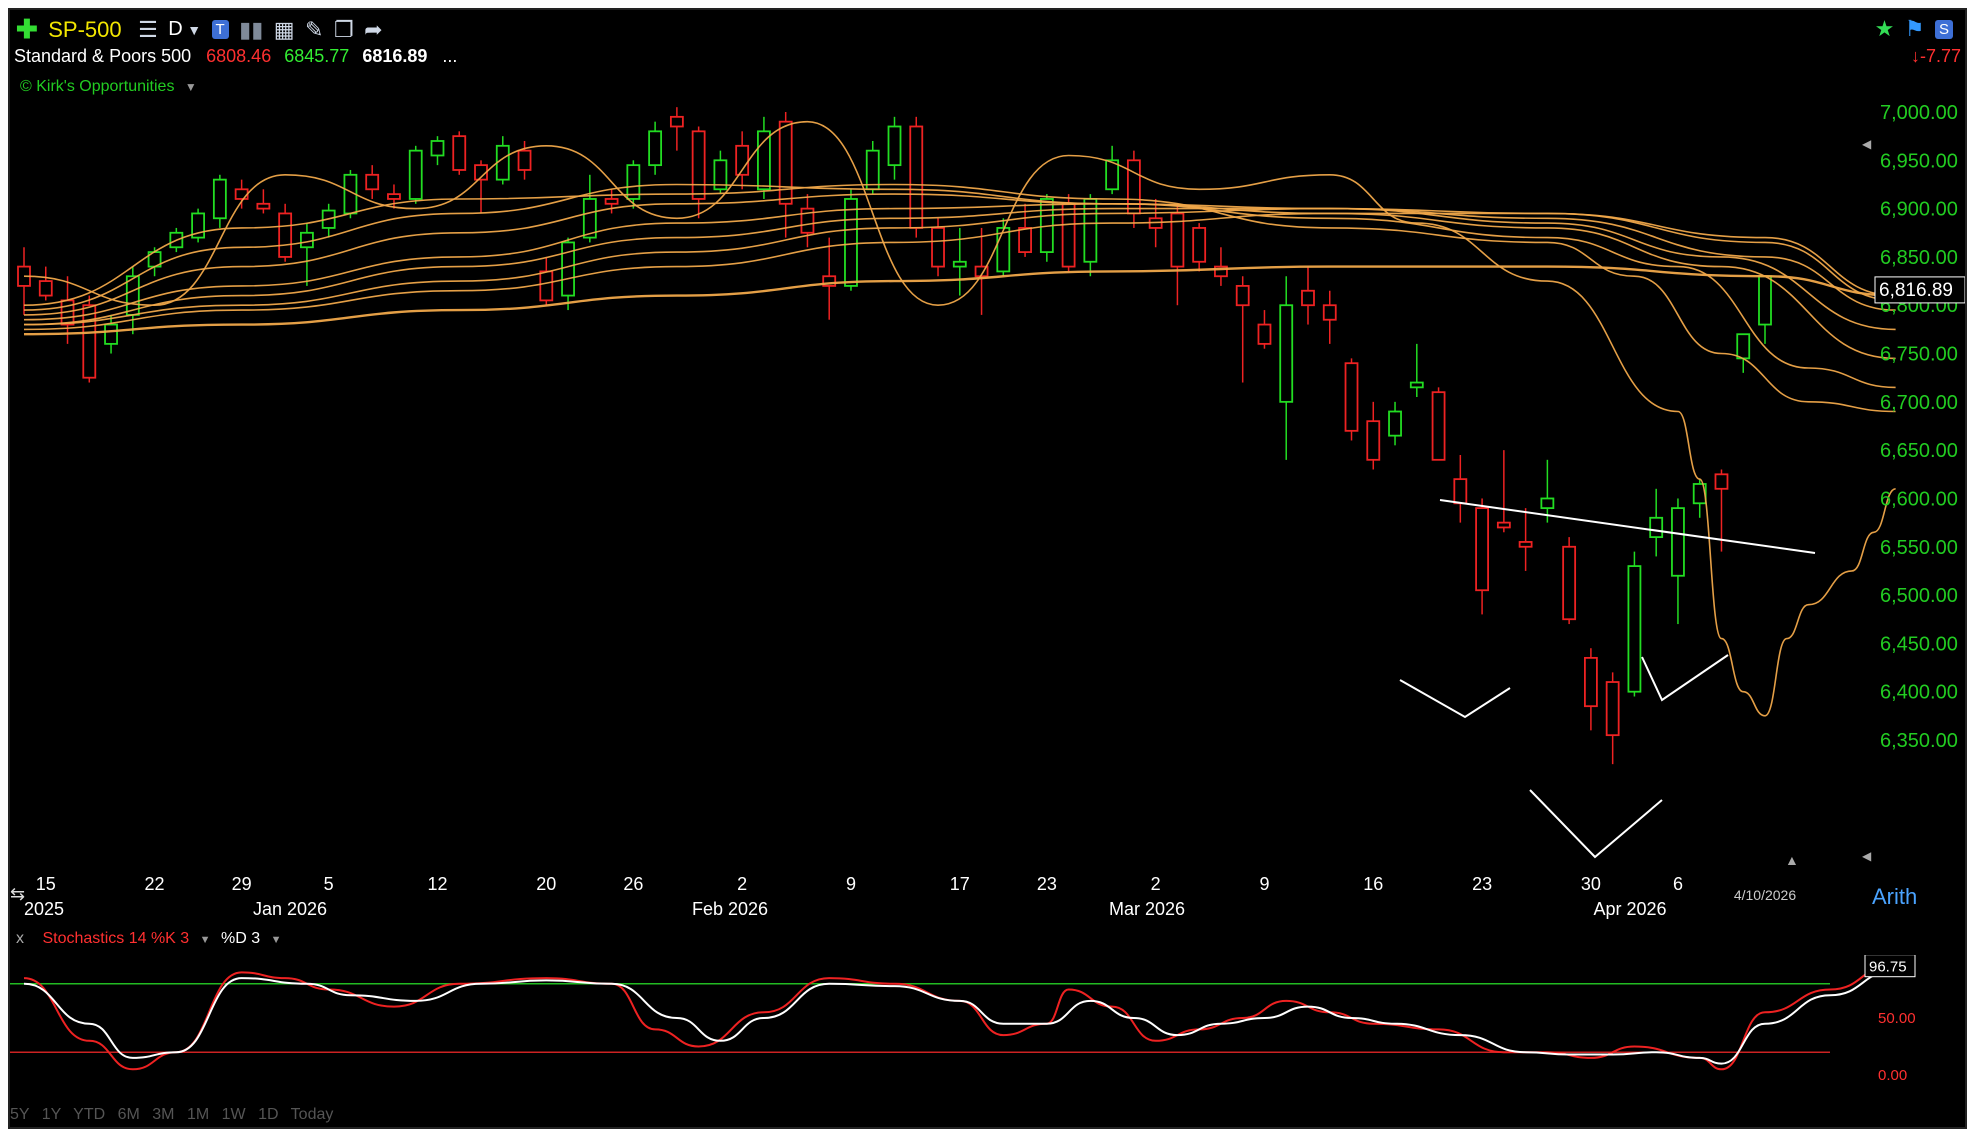 This screenshot has height=1133, width=1973. I want to click on stochastic-d-line, so click(959, 1017).